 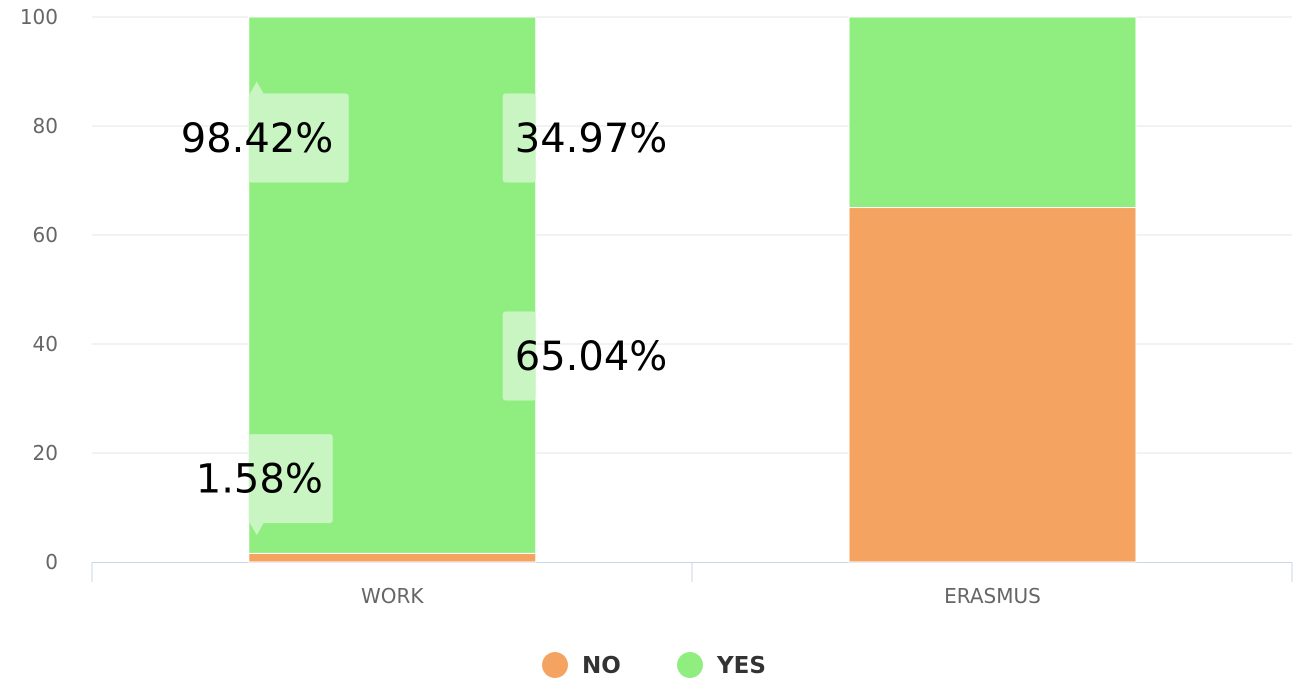 What do you see at coordinates (45, 453) in the screenshot?
I see `y-tick-label: 20` at bounding box center [45, 453].